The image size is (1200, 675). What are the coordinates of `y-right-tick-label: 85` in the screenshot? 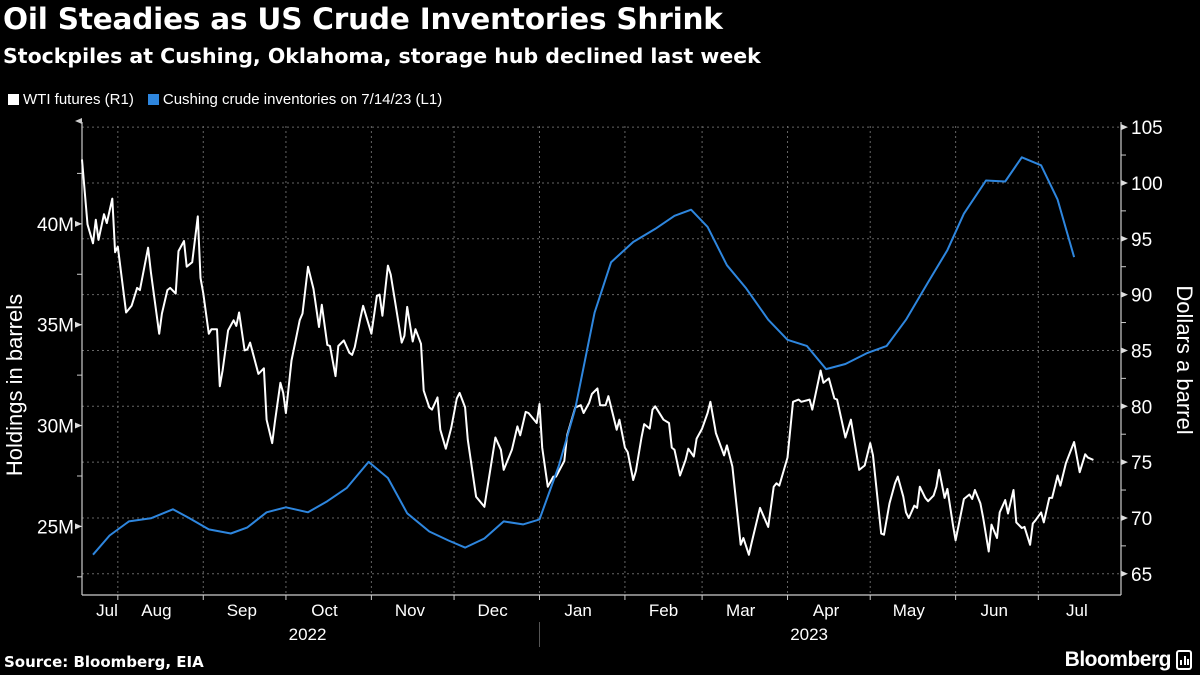 It's located at (1141, 351).